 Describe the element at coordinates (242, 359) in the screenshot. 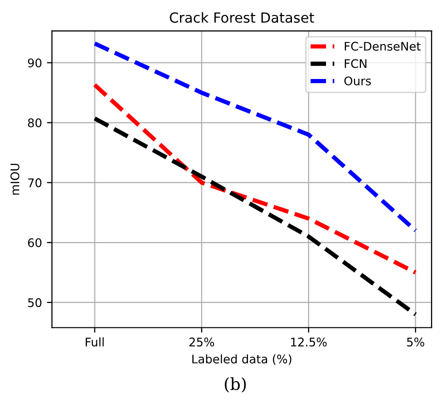

I see `x-axis-title: Labeled data (%)` at that location.